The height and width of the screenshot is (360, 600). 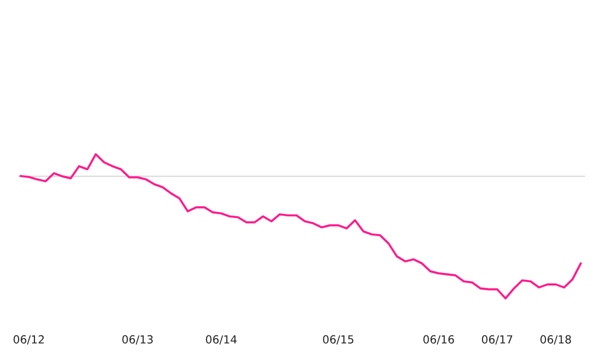 I want to click on x-tick-label: 06/16, so click(x=438, y=339).